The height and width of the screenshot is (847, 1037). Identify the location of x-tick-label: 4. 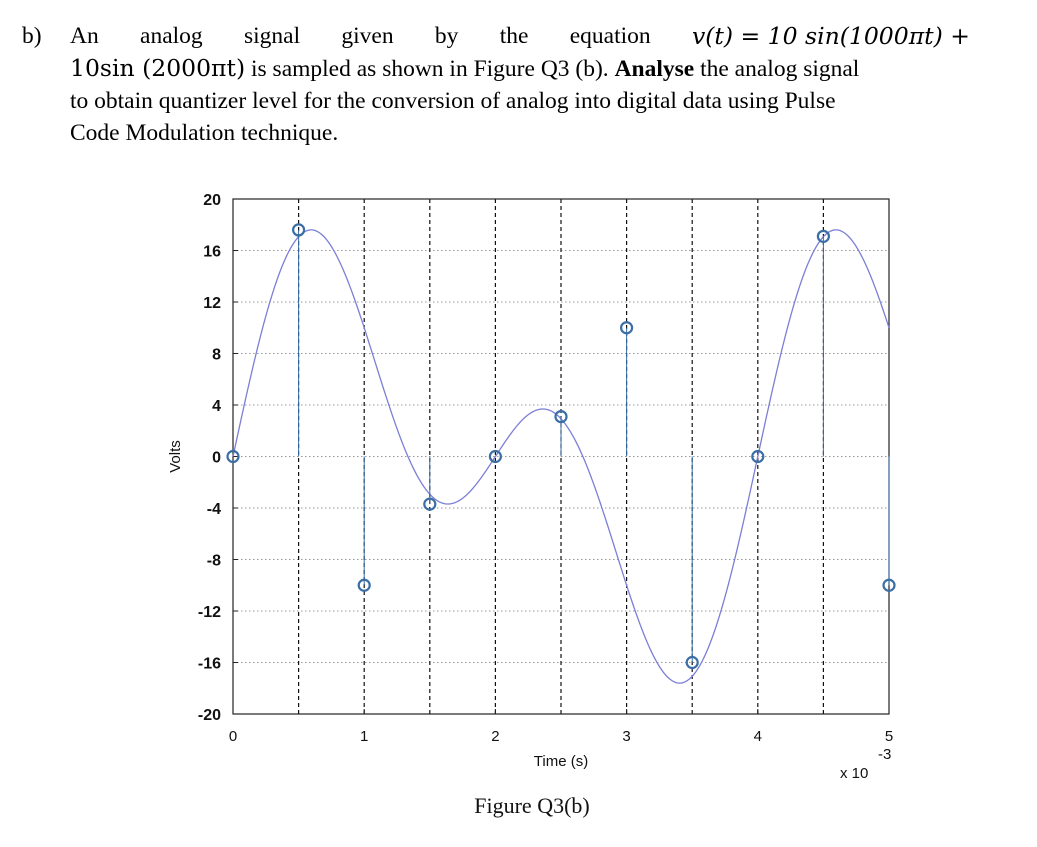
(758, 736).